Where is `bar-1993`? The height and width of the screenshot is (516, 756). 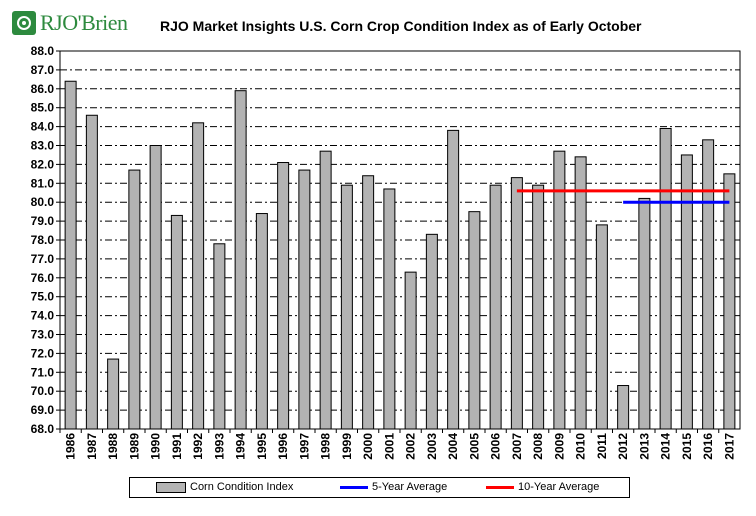 bar-1993 is located at coordinates (219, 336).